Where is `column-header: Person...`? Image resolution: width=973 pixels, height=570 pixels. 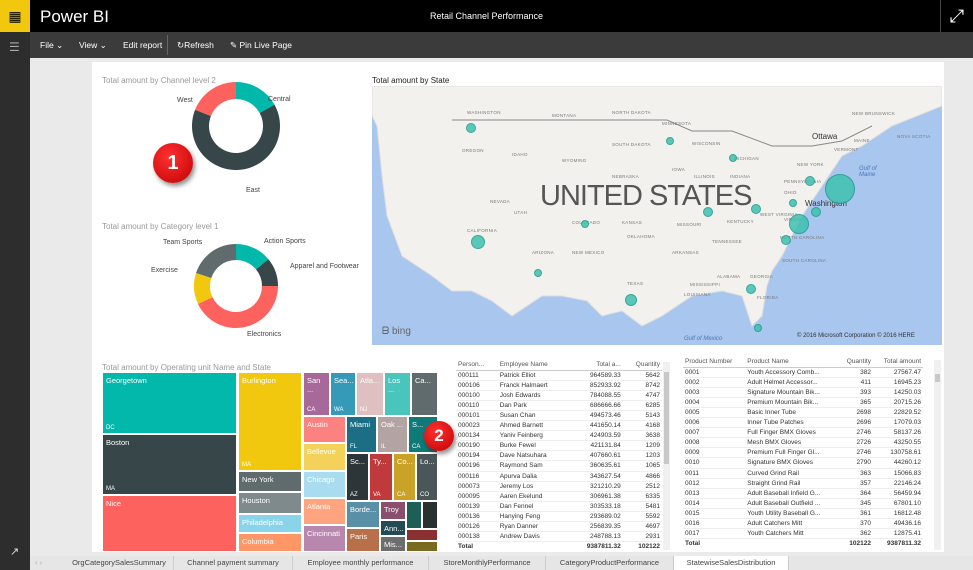 column-header: Person... is located at coordinates (477, 365).